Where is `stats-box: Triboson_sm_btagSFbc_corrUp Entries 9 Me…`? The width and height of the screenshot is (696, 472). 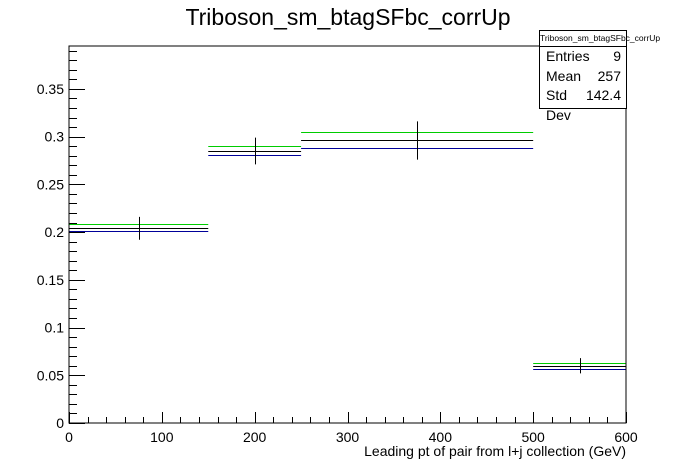 stats-box: Triboson_sm_btagSFbc_corrUp Entries 9 Me… is located at coordinates (599, 76).